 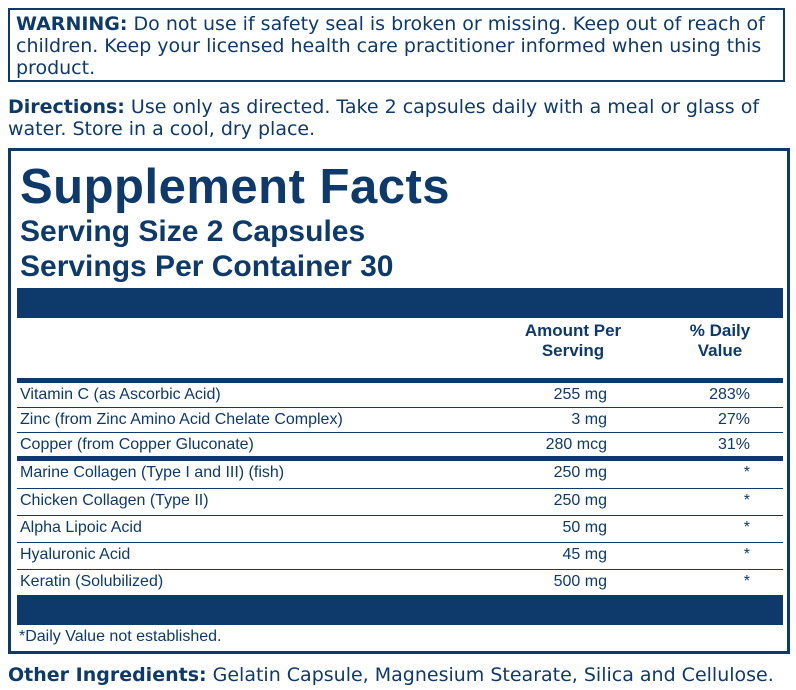 I want to click on nutrient-amount: 50 mg, so click(x=584, y=527).